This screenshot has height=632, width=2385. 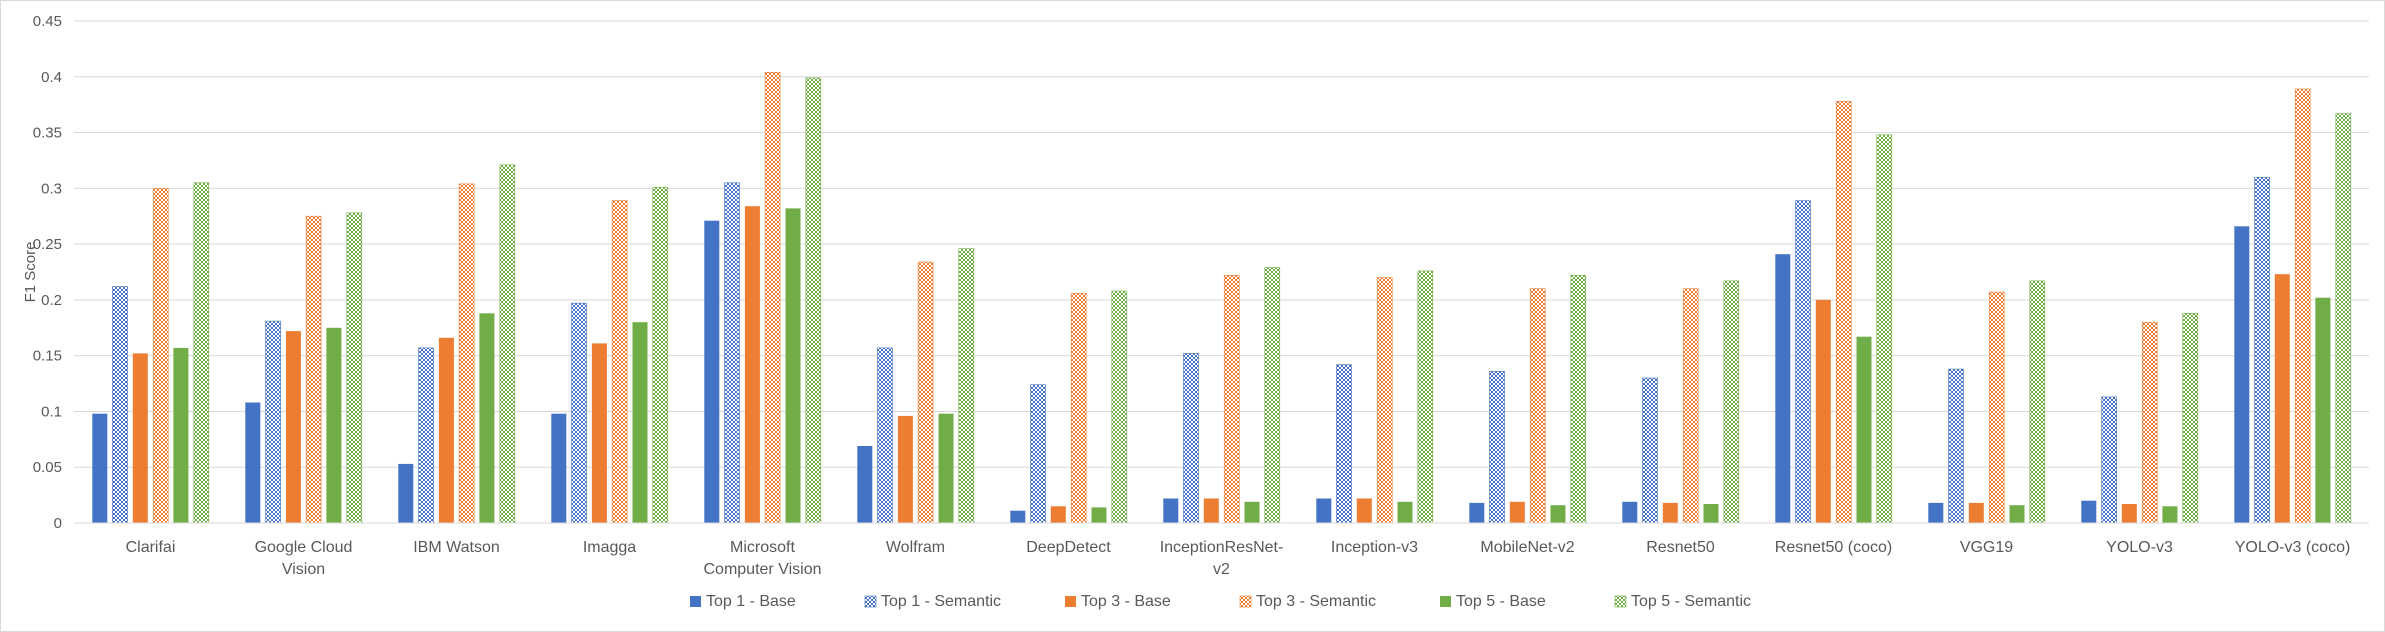 I want to click on x-category-label: Imagga, so click(x=609, y=547).